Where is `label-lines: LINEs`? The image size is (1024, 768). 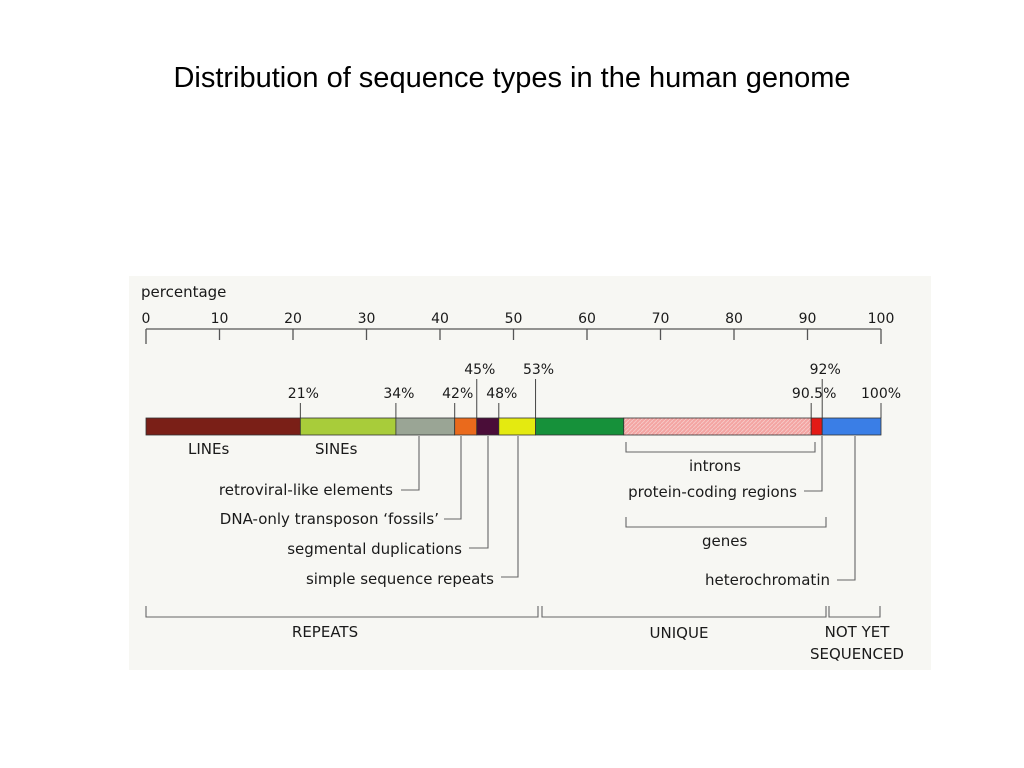
label-lines: LINEs is located at coordinates (208, 449).